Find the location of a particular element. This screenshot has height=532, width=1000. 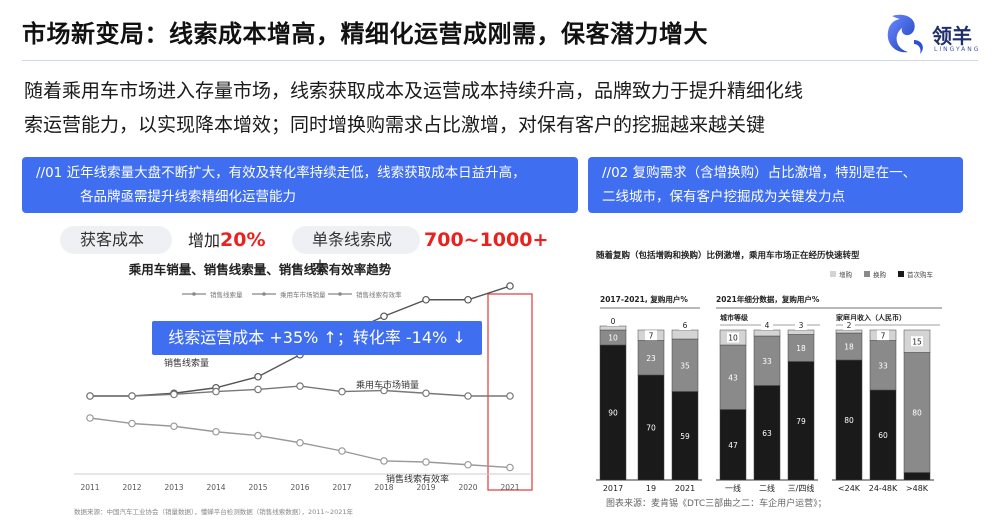

acquisition-cost-label: 获客成本 is located at coordinates (116, 240).